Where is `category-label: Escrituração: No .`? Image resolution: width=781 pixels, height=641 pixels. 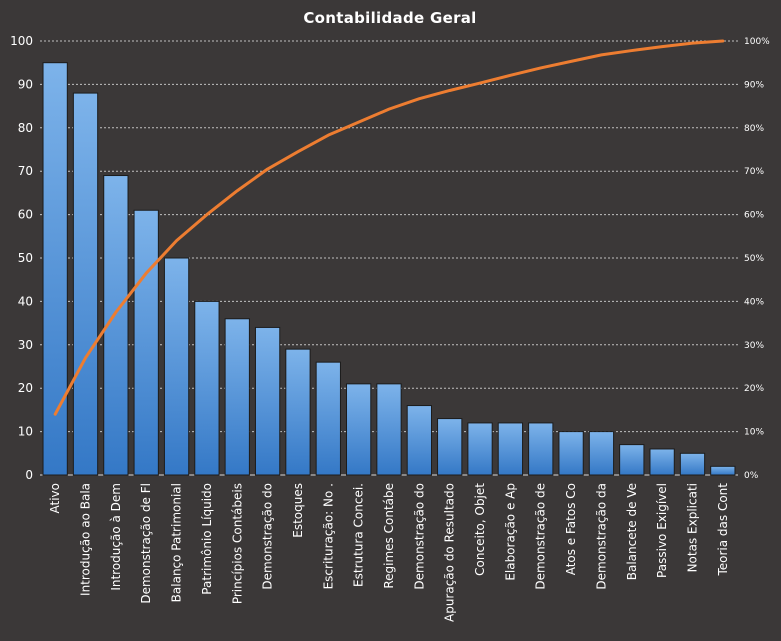
category-label: Escrituração: No . is located at coordinates (328, 536).